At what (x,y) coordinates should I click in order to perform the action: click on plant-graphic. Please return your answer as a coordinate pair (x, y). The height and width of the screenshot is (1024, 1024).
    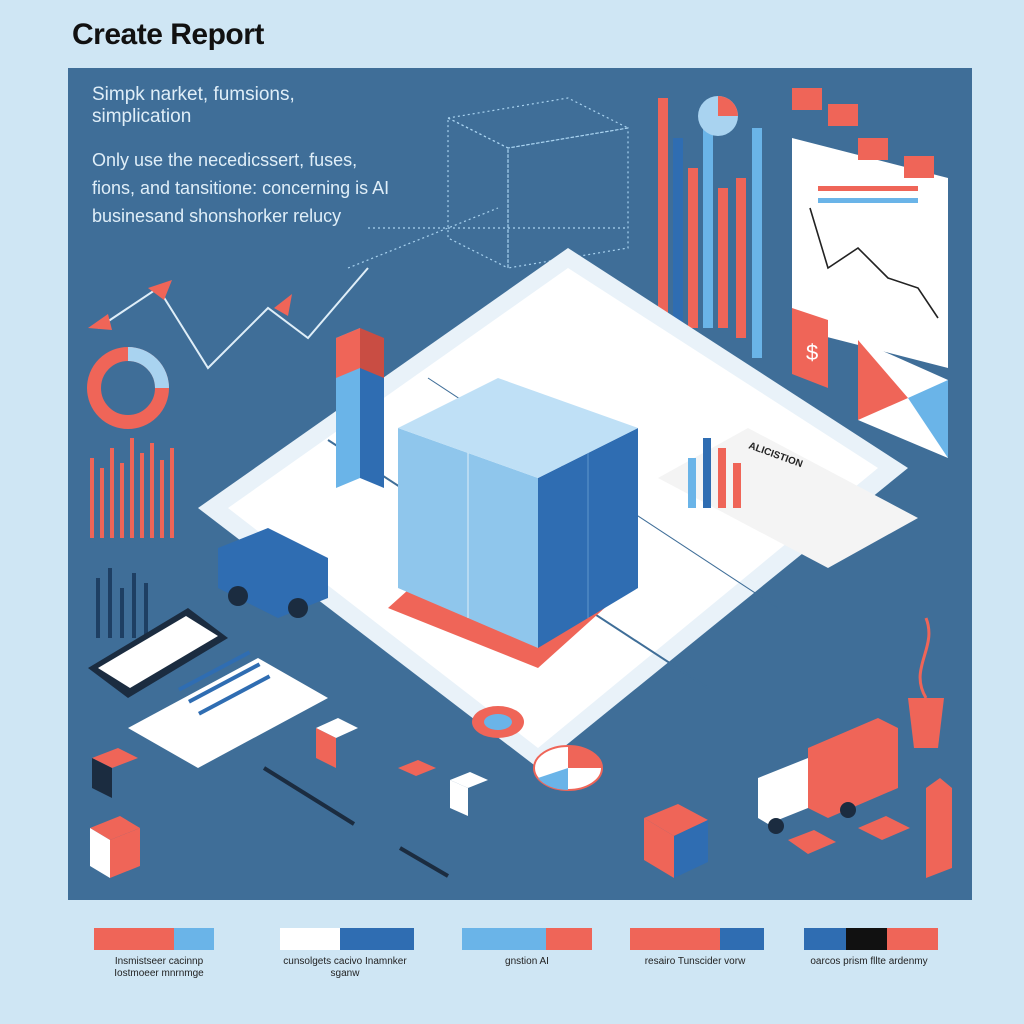
    Looking at the image, I should click on (926, 682).